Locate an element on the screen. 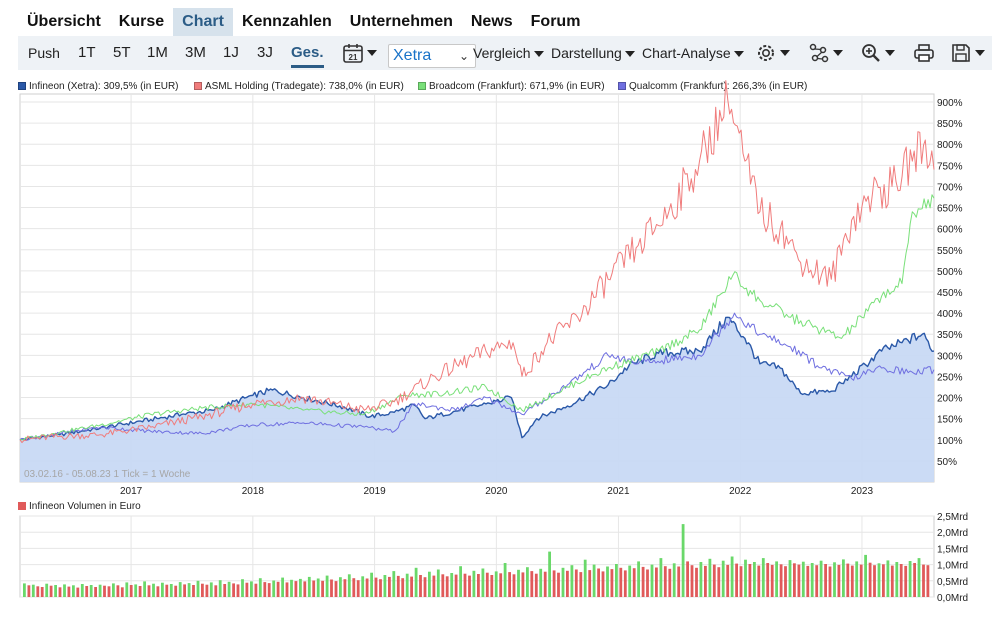 This screenshot has height=617, width=1000. nav-item-forum: Forum is located at coordinates (555, 21).